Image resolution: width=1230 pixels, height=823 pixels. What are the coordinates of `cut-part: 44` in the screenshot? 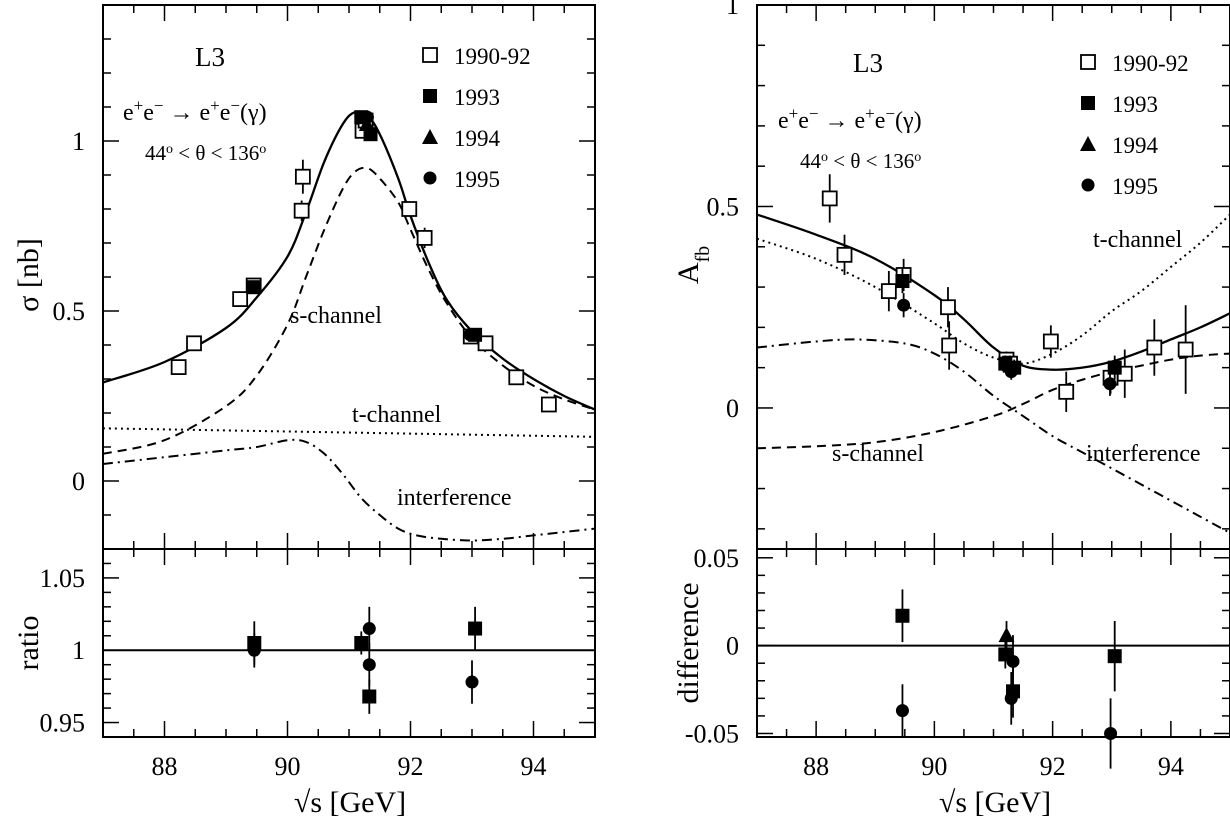 It's located at (811, 161).